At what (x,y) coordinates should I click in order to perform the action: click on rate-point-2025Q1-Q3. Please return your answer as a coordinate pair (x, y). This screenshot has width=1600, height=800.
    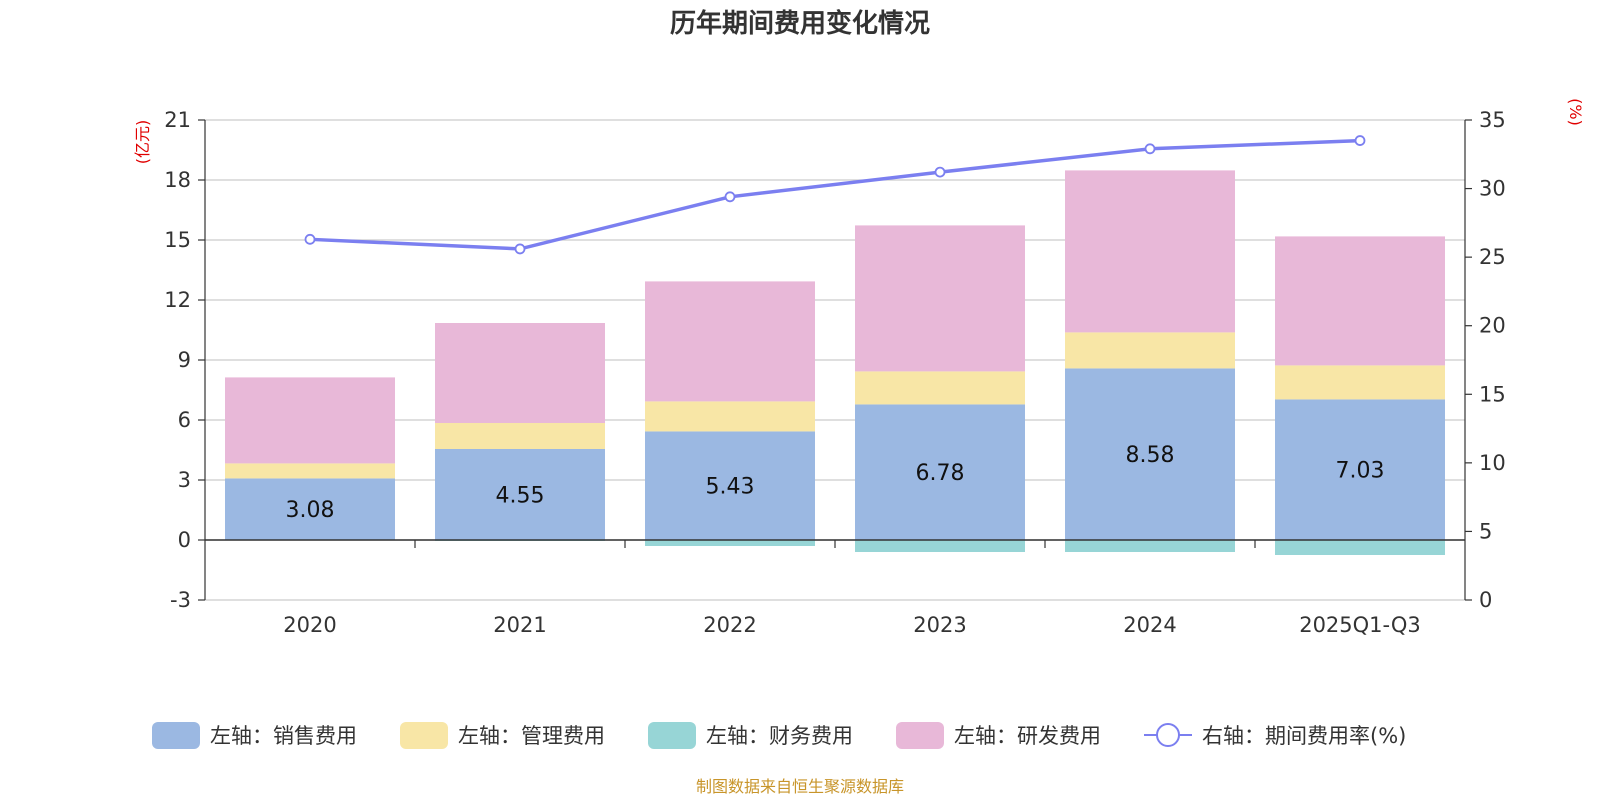
    Looking at the image, I should click on (1360, 140).